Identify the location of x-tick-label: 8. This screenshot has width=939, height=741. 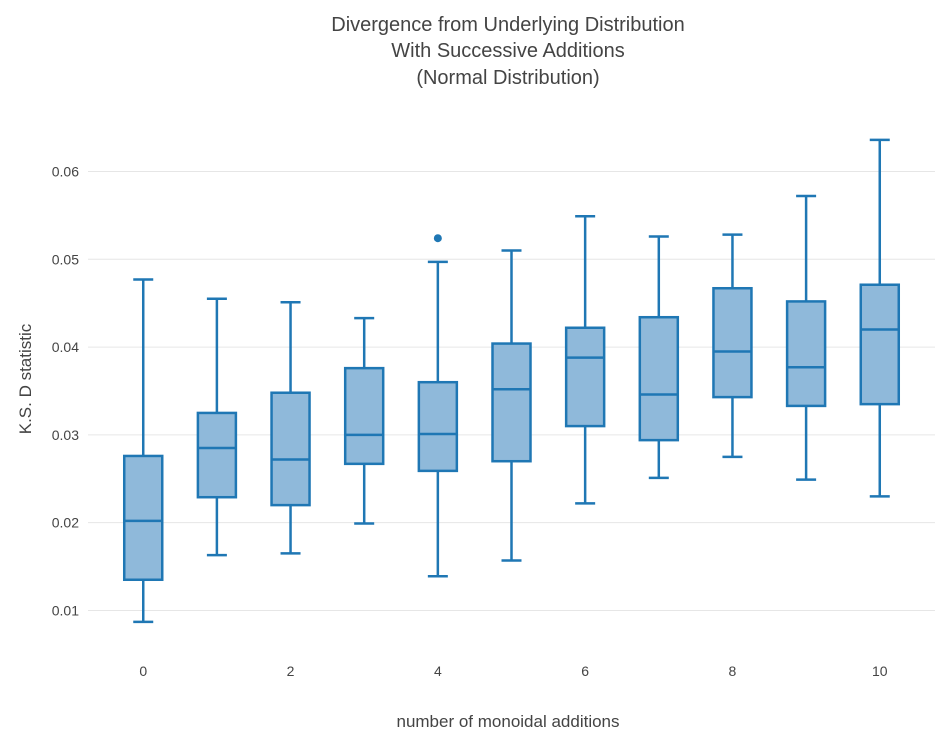
(733, 671).